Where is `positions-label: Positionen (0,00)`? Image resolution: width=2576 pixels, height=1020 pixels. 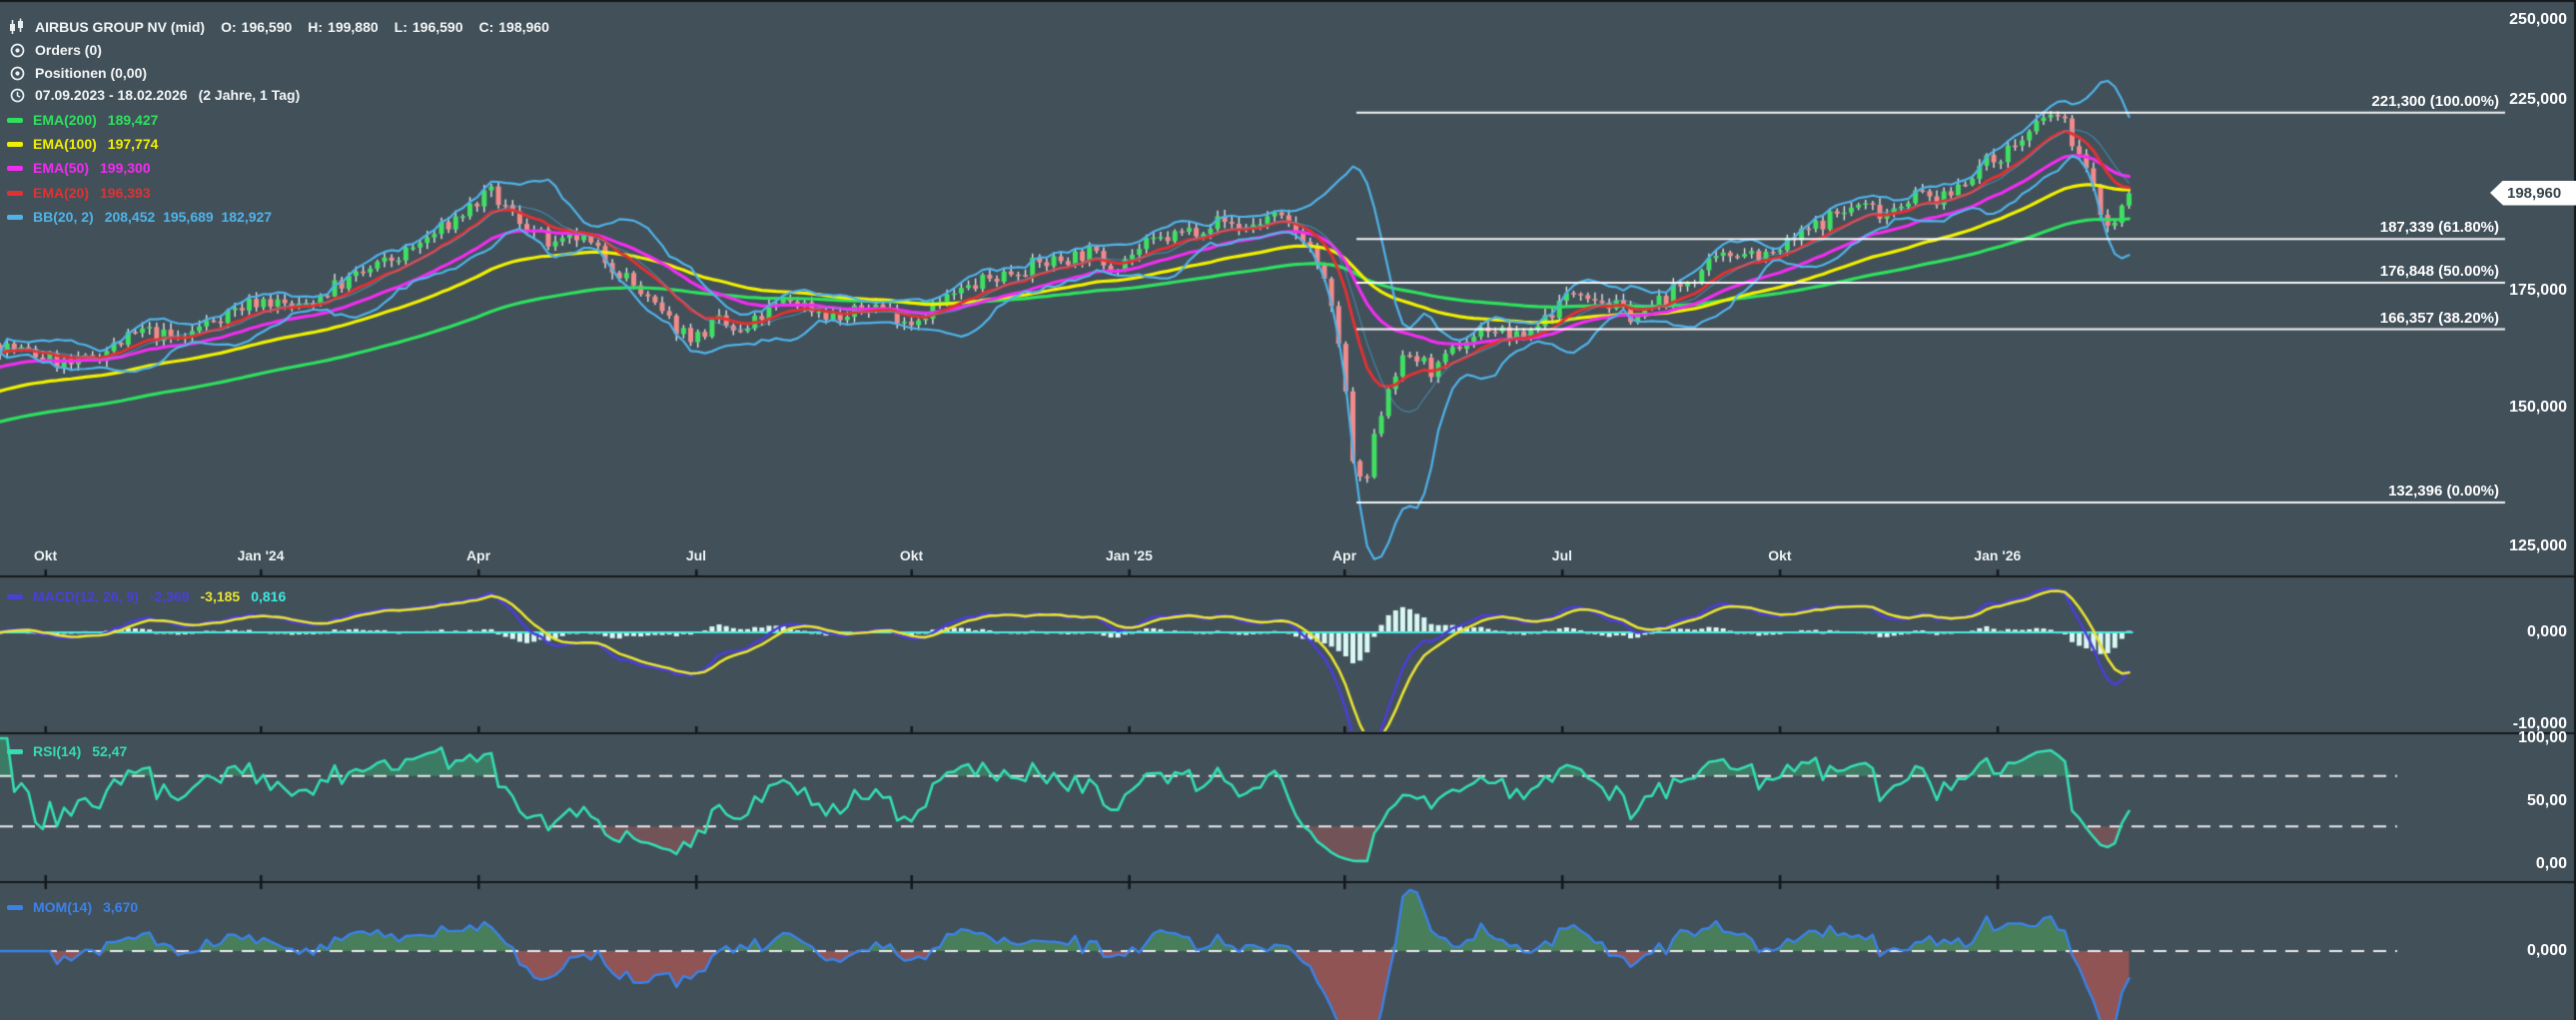 positions-label: Positionen (0,00) is located at coordinates (92, 73).